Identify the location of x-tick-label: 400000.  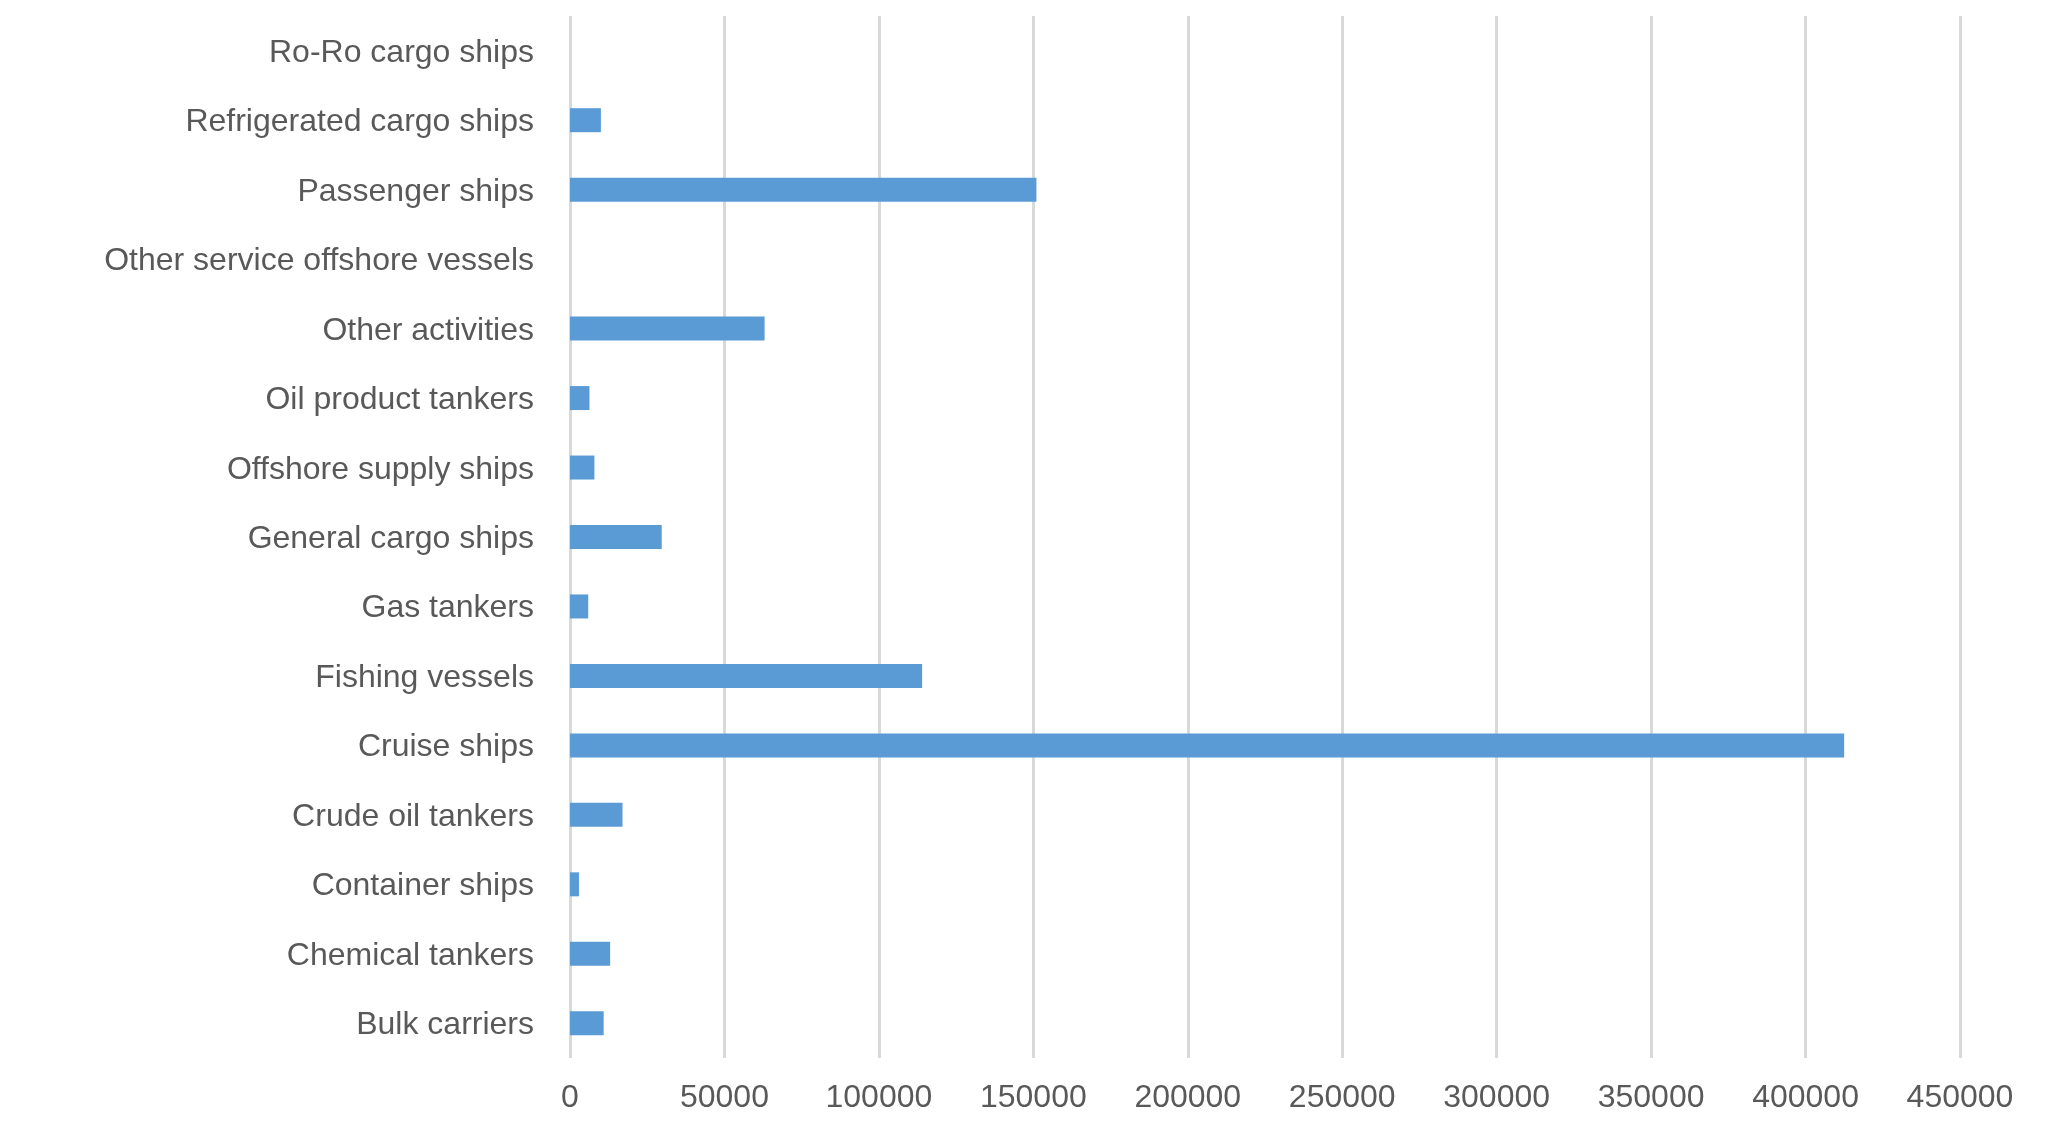
(1805, 1096).